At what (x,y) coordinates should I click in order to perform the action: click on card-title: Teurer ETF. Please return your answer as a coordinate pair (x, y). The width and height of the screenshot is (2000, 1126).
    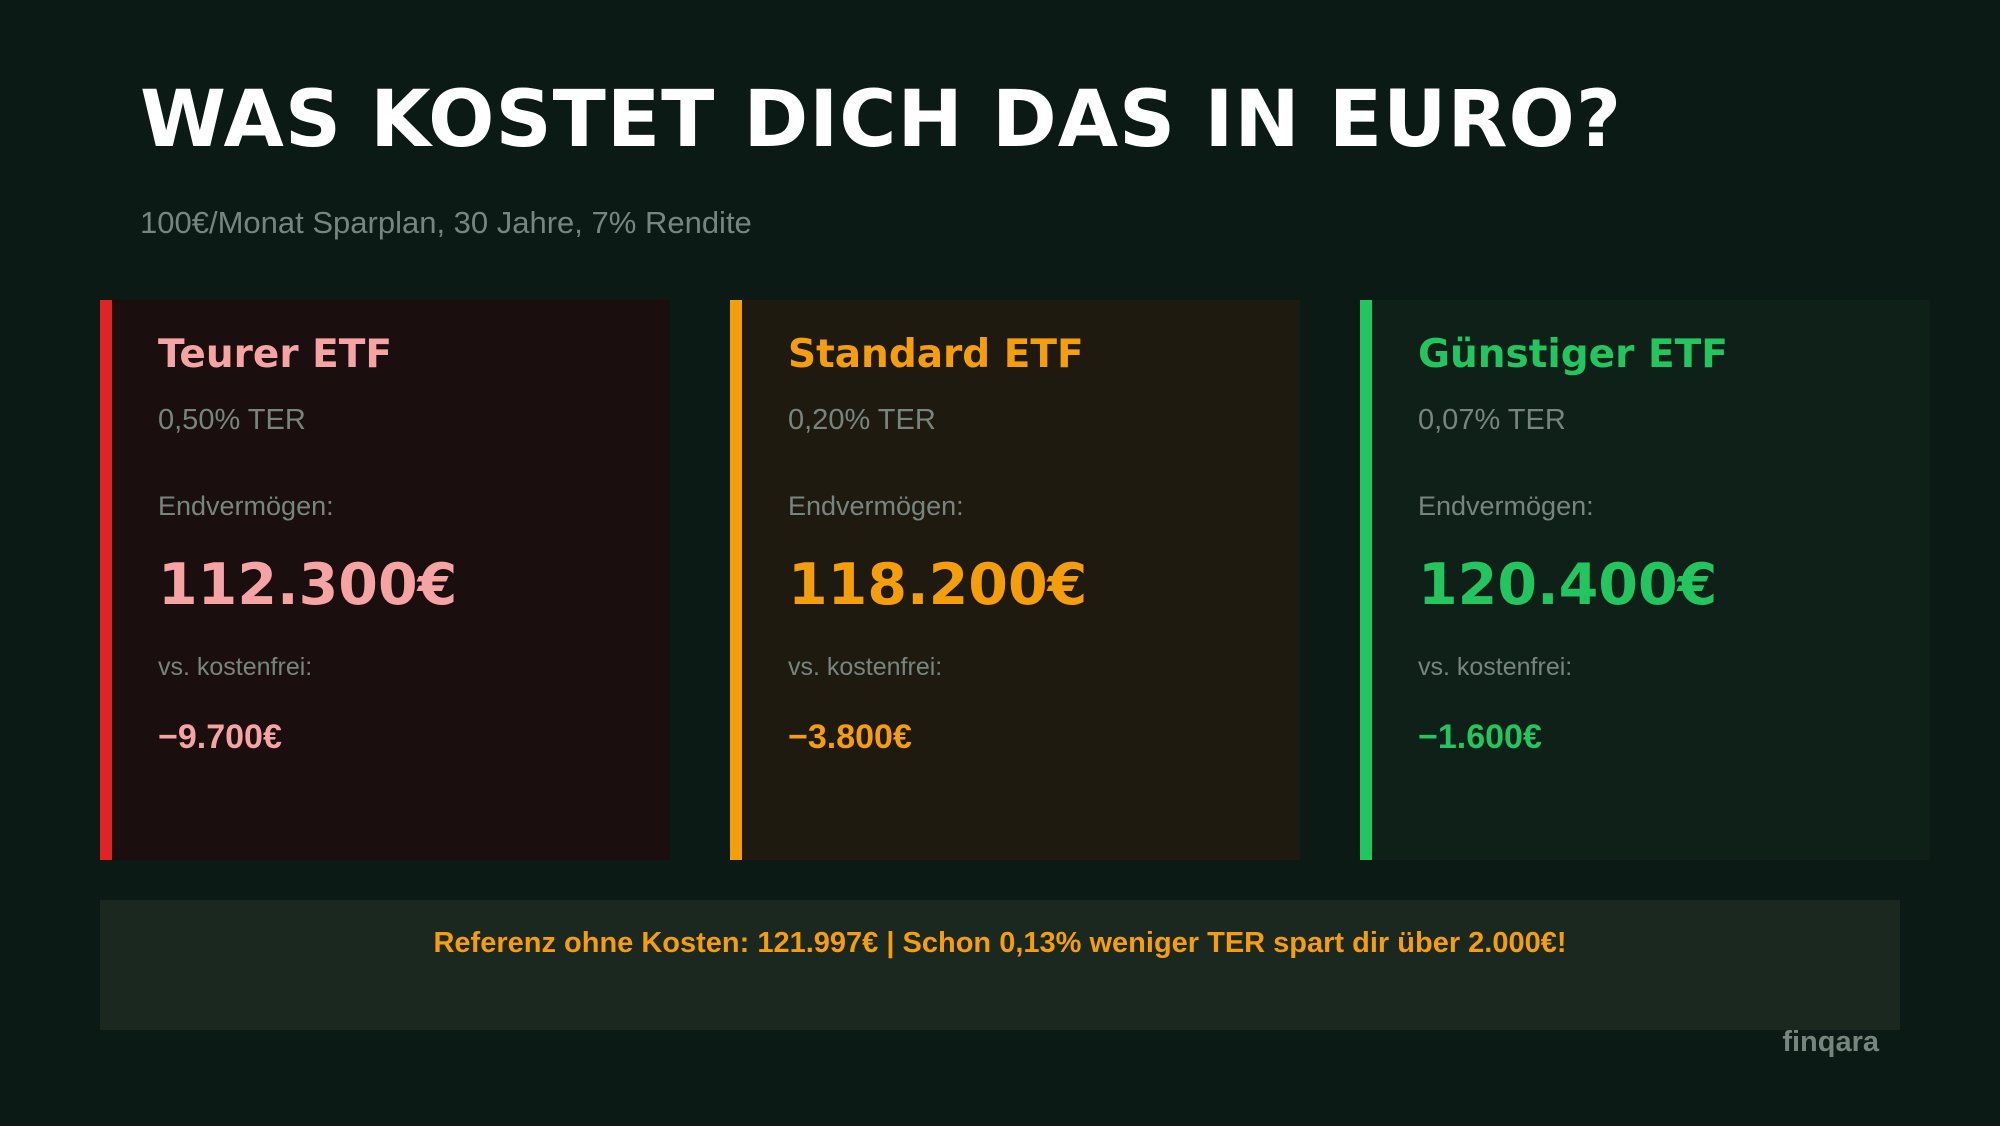
    Looking at the image, I should click on (275, 354).